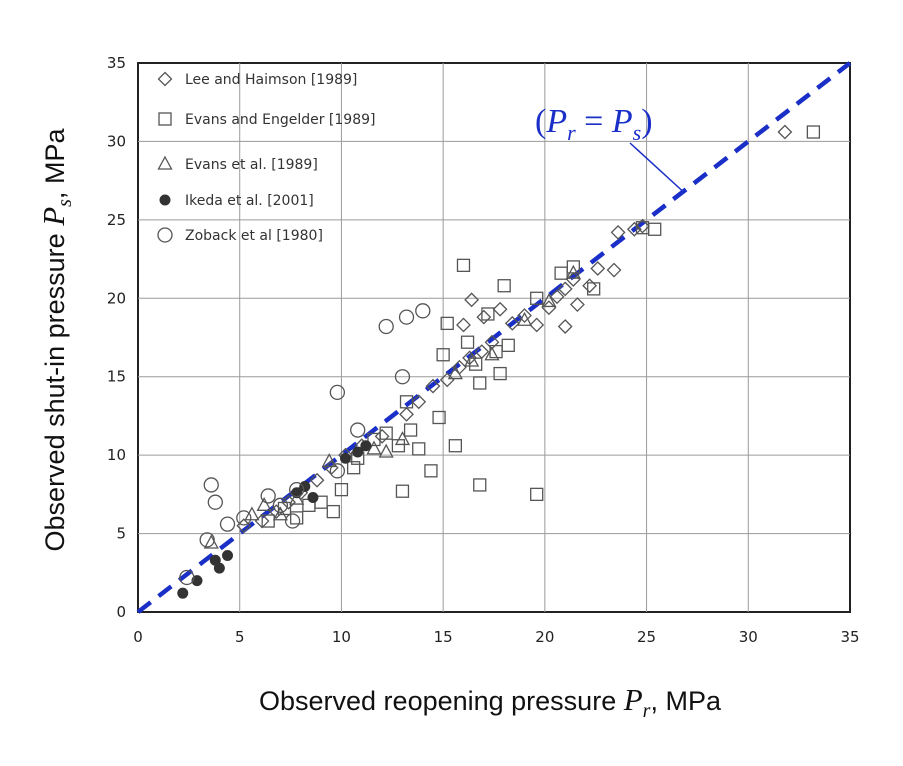 The width and height of the screenshot is (903, 766). I want to click on x-tick-label: 0, so click(138, 637).